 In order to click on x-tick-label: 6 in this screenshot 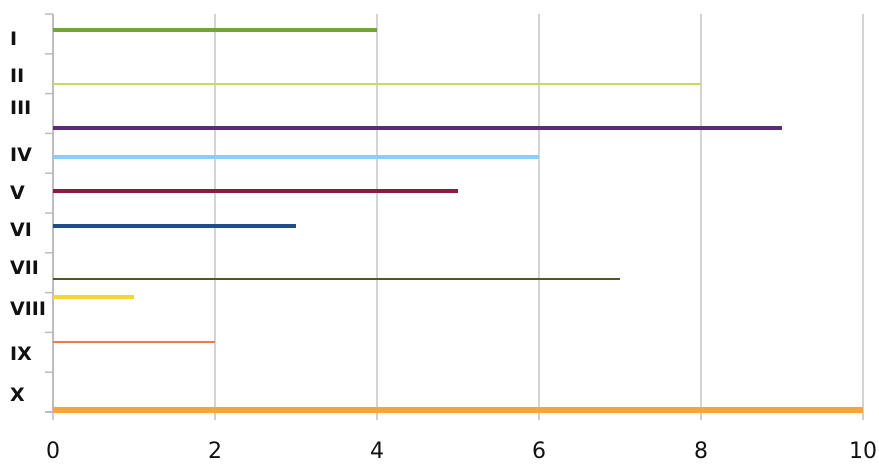, I will do `click(539, 451)`.